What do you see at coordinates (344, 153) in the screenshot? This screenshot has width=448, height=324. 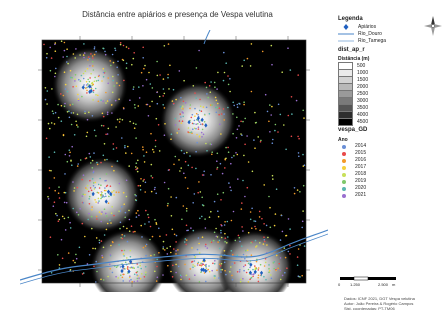 I see `year-dot` at bounding box center [344, 153].